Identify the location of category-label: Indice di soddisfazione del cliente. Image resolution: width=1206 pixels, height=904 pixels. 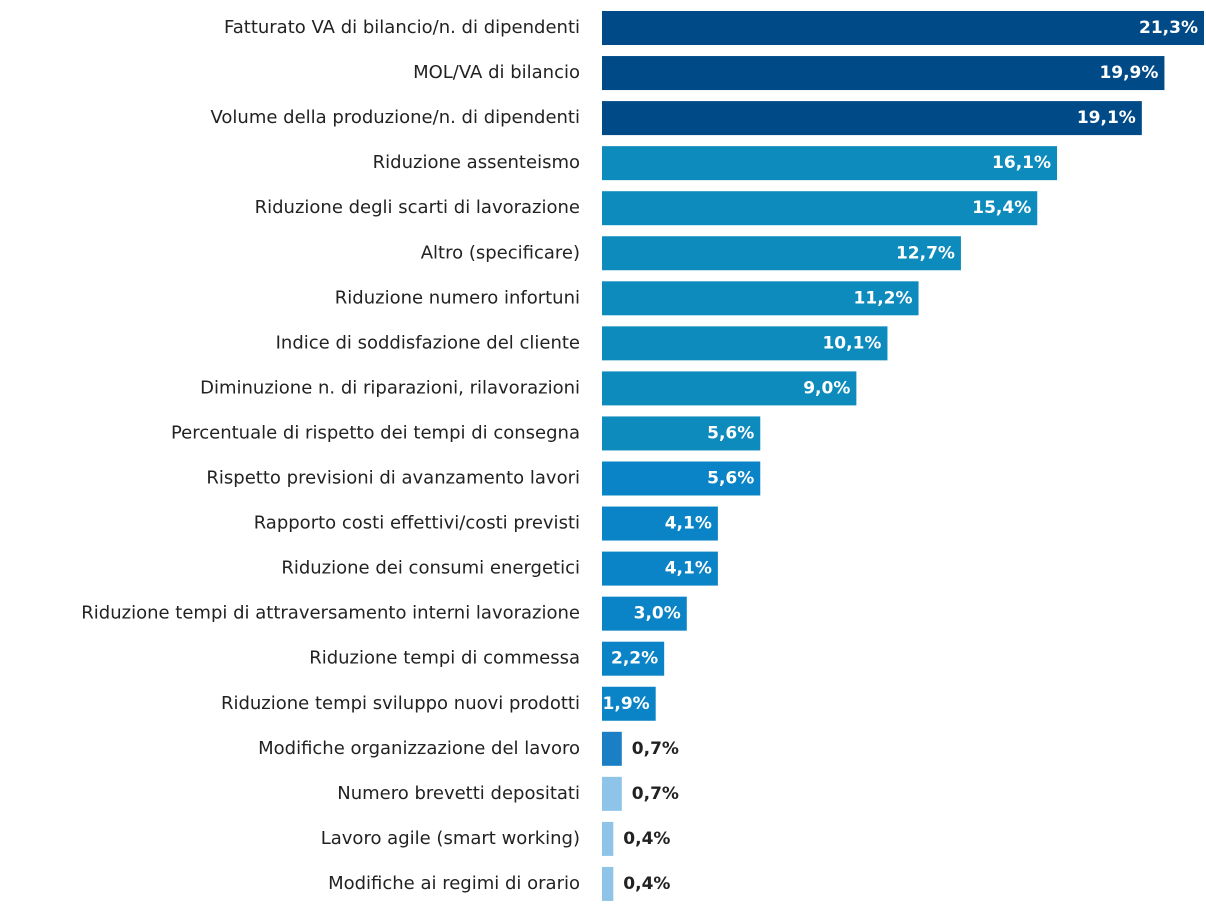
(428, 342).